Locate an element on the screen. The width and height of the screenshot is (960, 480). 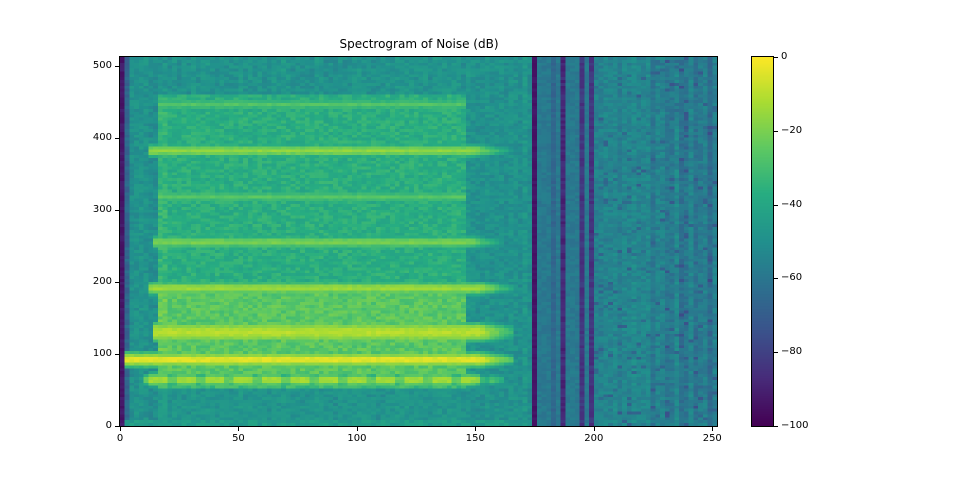
colorbar-tick-label: −60 is located at coordinates (792, 278).